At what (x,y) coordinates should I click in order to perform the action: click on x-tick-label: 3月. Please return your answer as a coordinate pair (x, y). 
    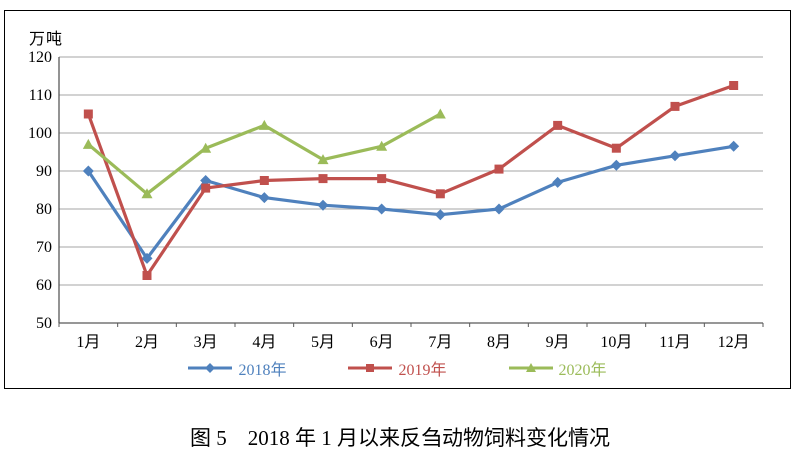
    Looking at the image, I should click on (206, 342).